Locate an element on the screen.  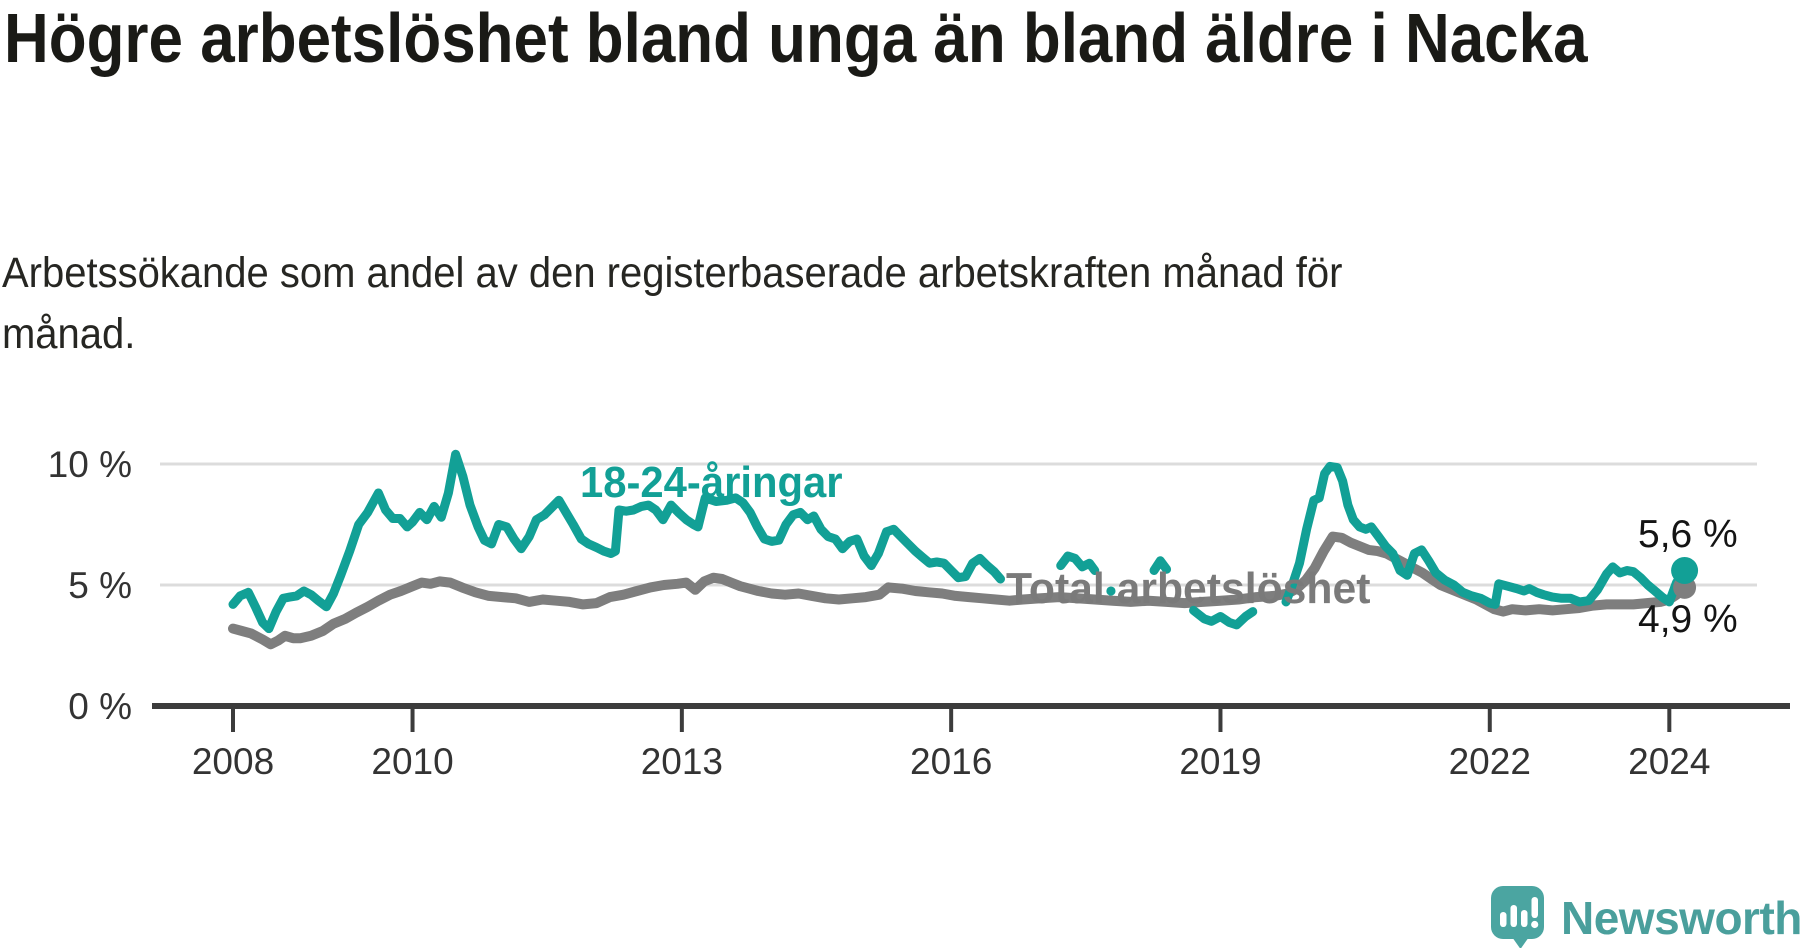
x-axis-label-2008: 2008 is located at coordinates (233, 761).